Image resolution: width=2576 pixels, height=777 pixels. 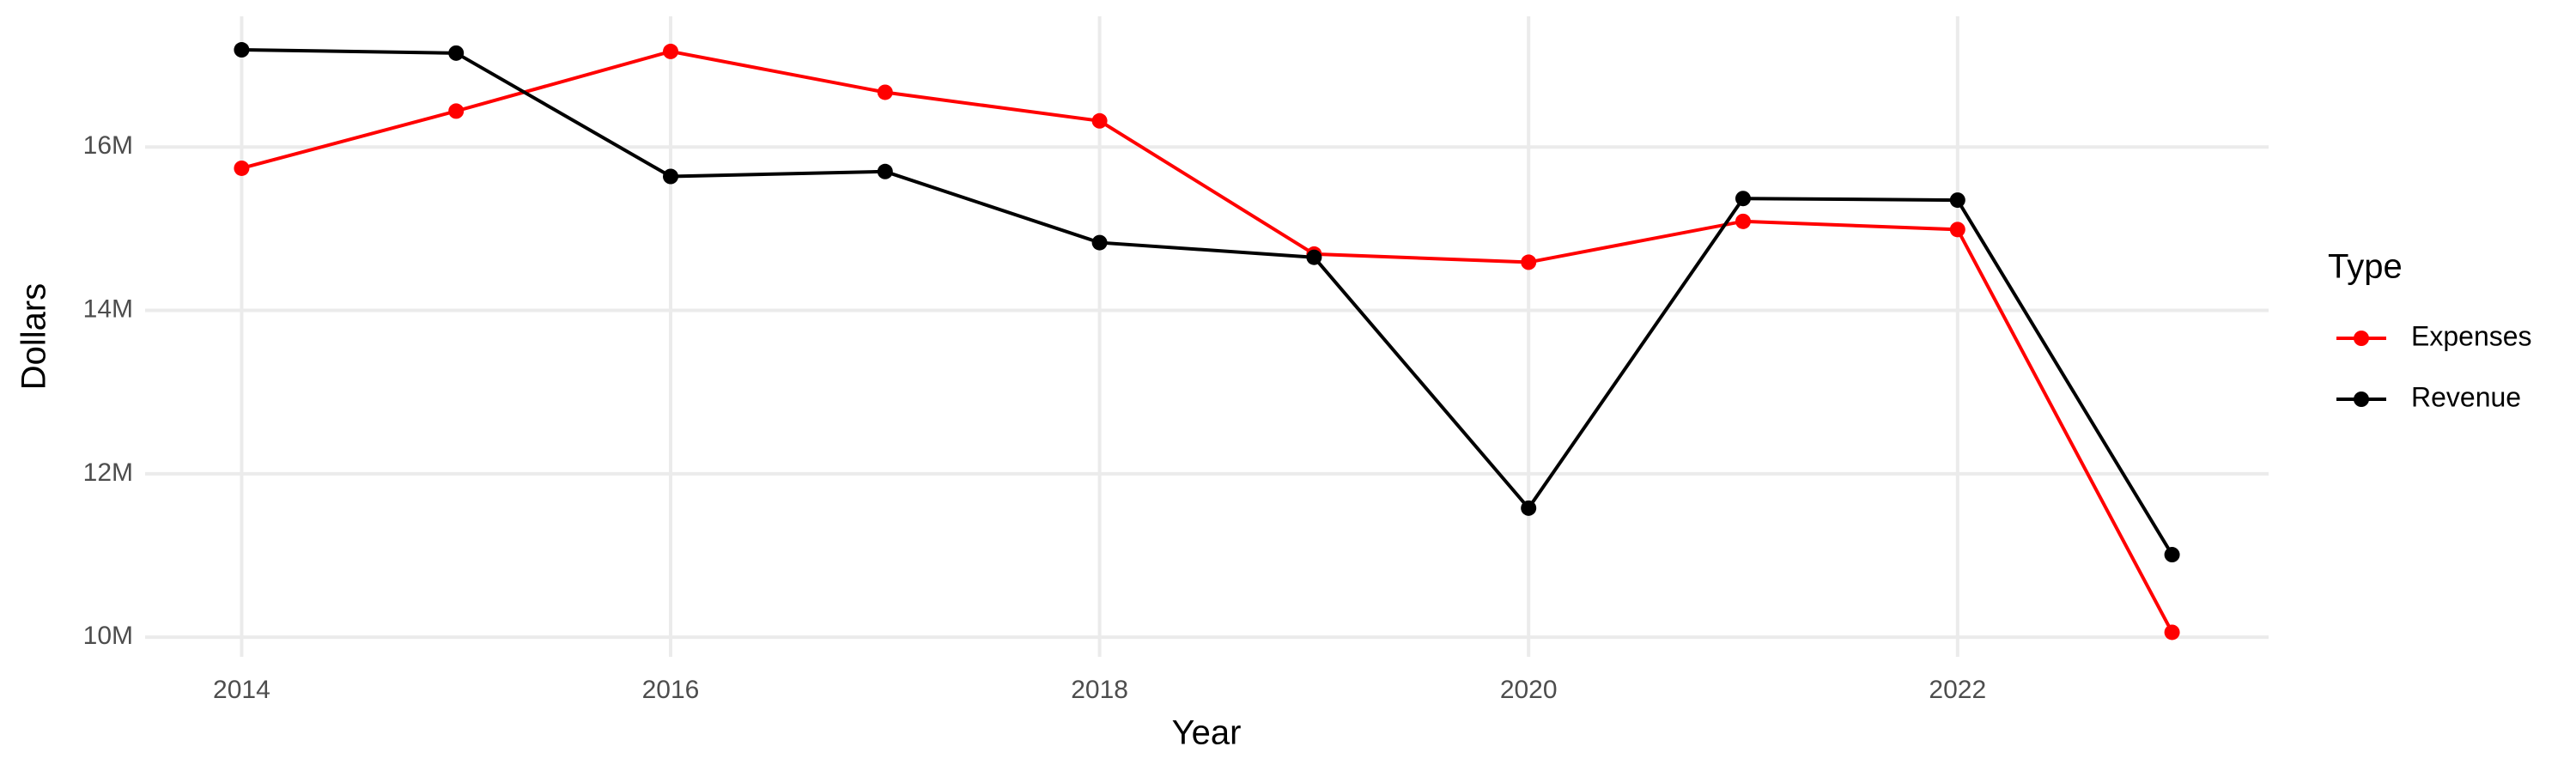 What do you see at coordinates (2471, 335) in the screenshot?
I see `legend-label: Expenses` at bounding box center [2471, 335].